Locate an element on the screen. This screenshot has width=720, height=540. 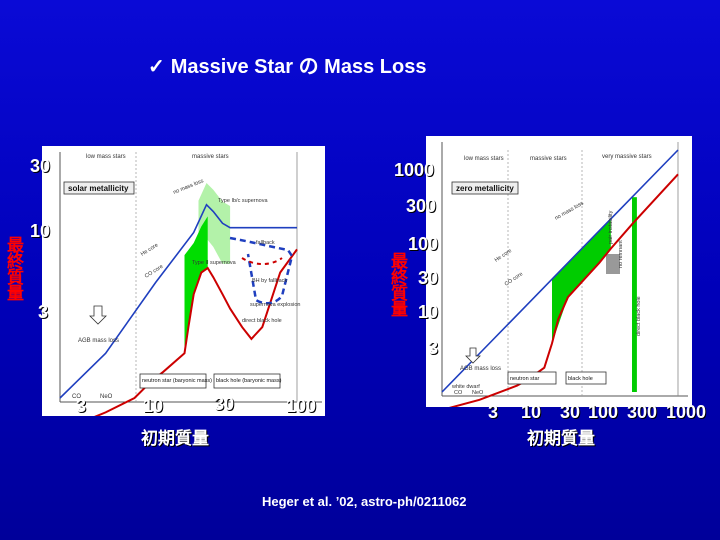
right-black-hole-box is located at coordinates (586, 378).